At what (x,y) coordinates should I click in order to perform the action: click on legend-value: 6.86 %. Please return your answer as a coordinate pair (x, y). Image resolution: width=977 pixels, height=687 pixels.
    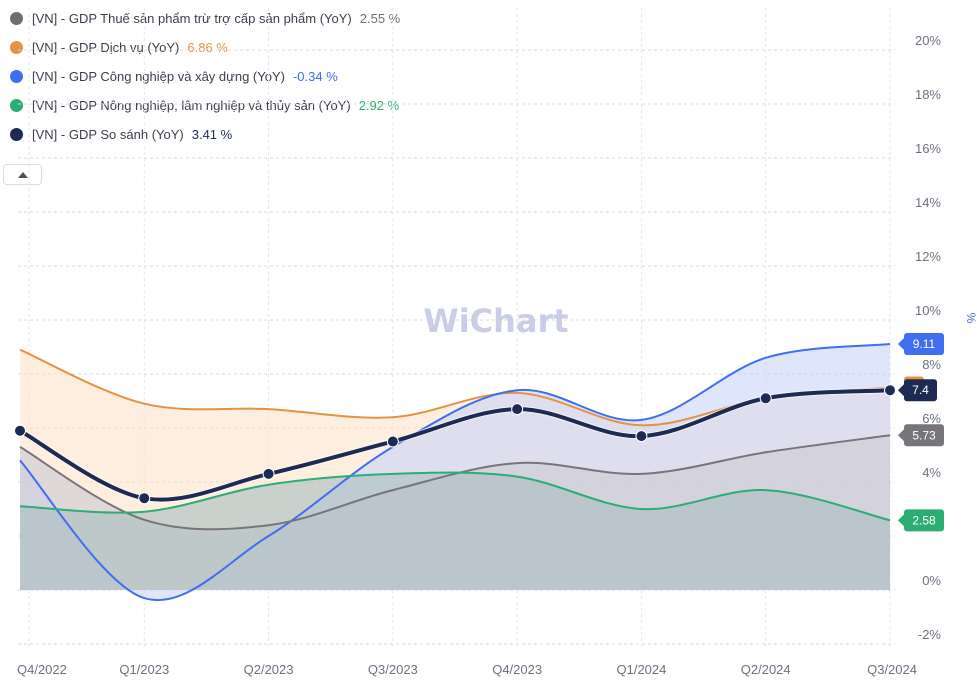
    Looking at the image, I should click on (207, 47).